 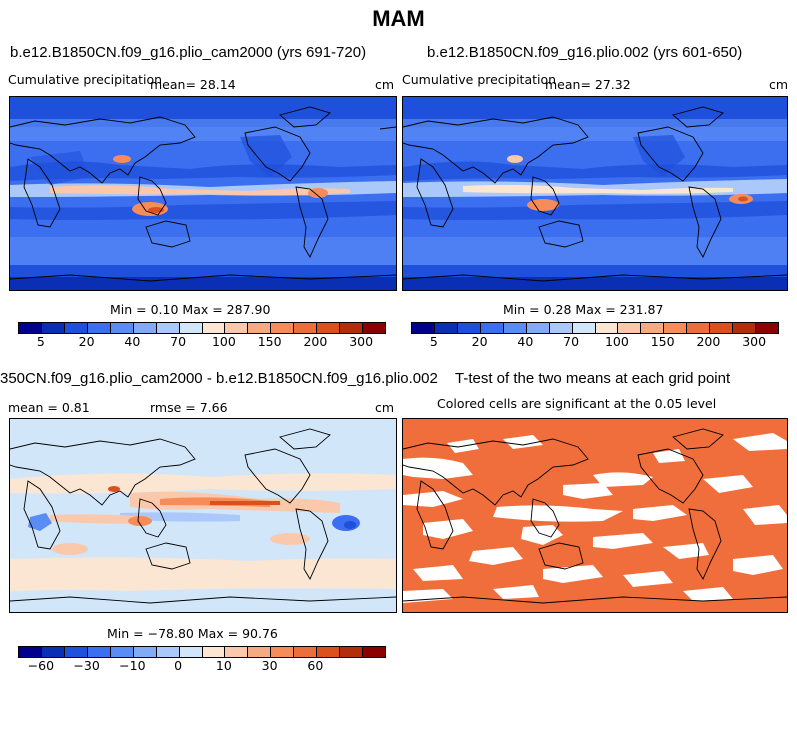 I want to click on panel3-difference-map, so click(x=203, y=515).